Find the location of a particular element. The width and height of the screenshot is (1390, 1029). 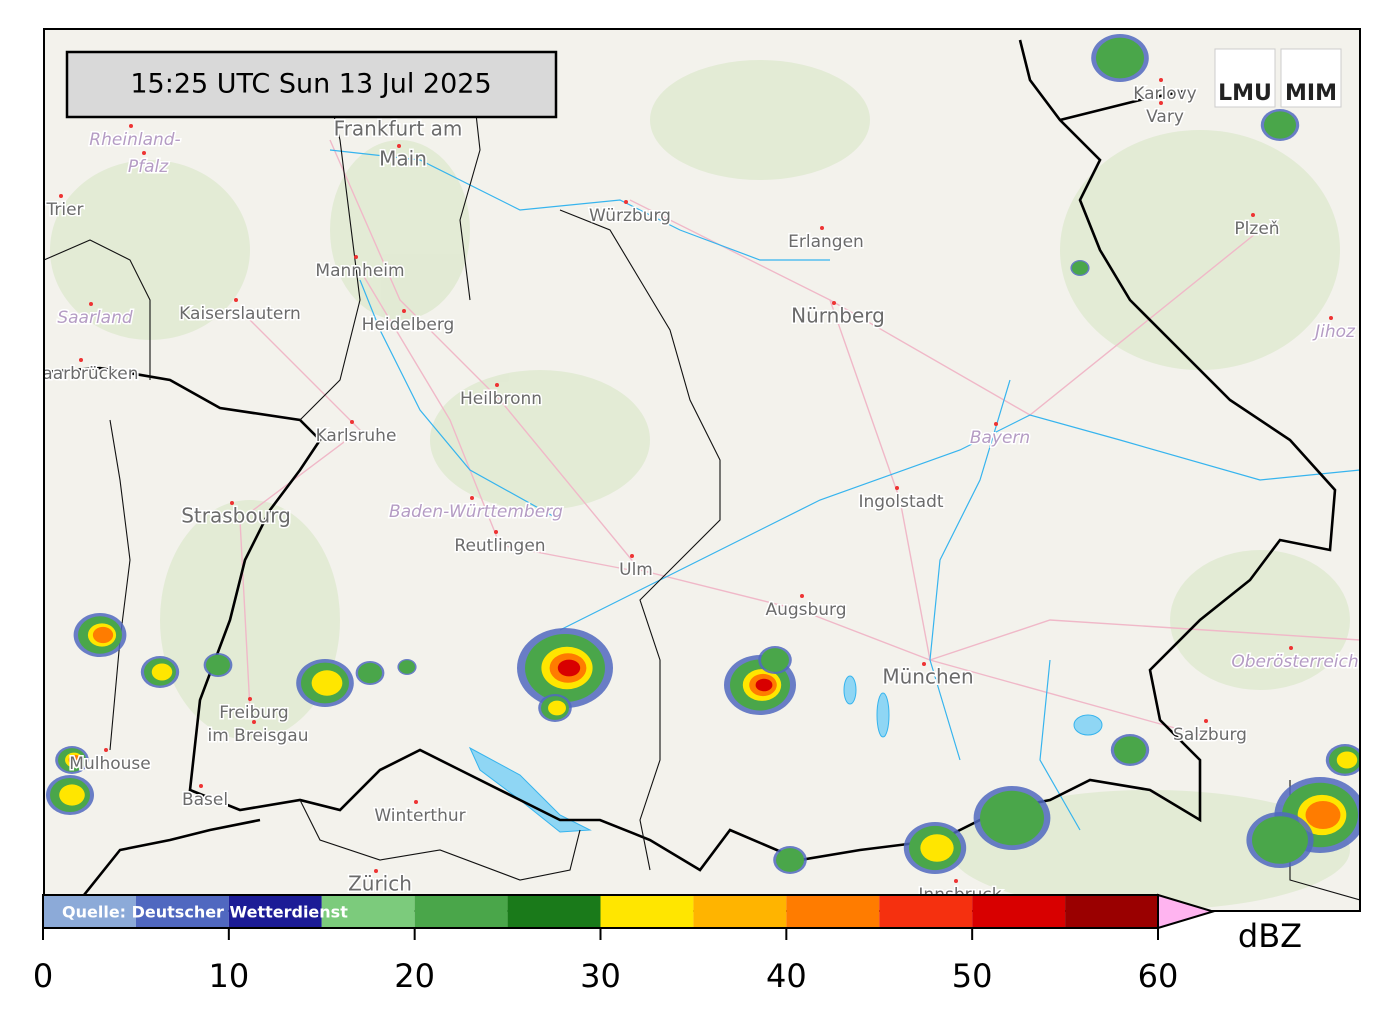

logo: MIM is located at coordinates (1311, 93).